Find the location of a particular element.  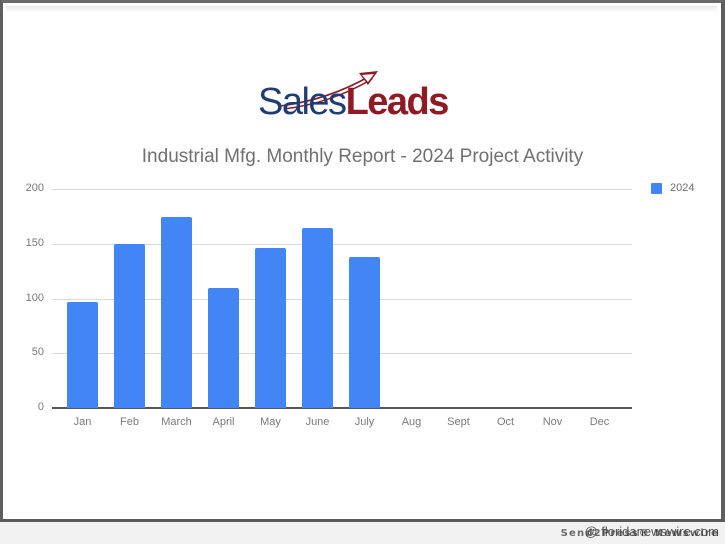

x-tick-label: May is located at coordinates (270, 422).